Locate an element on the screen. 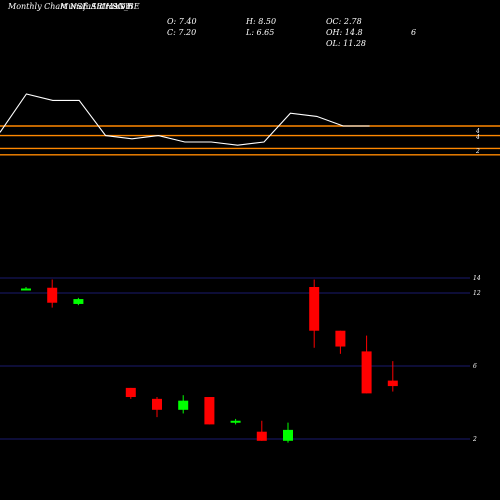 The height and width of the screenshot is (500, 500). stat-high: H: 8.50 is located at coordinates (261, 21).